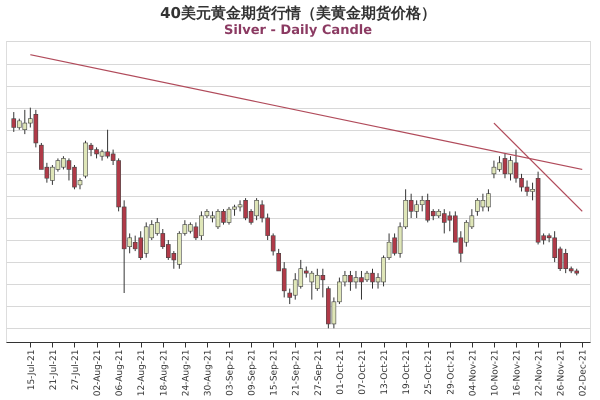 Image resolution: width=600 pixels, height=400 pixels. I want to click on chart-title: 40美元黄金期货行情（美黄金期货价格）, so click(298, 13).